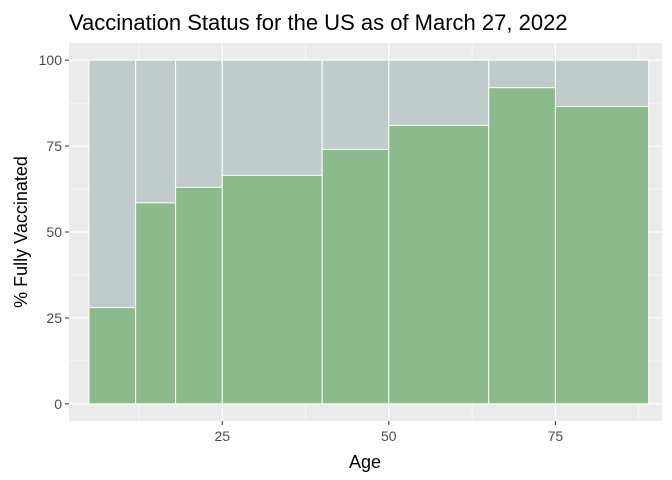 The image size is (672, 480). What do you see at coordinates (222, 436) in the screenshot?
I see `x-tick-label: 25` at bounding box center [222, 436].